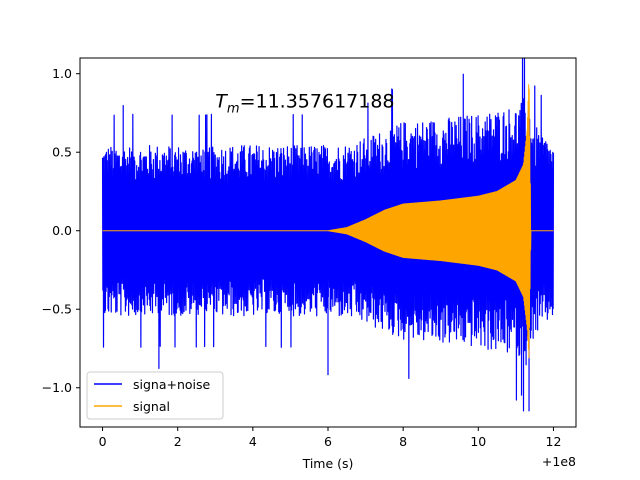 The width and height of the screenshot is (640, 480). I want to click on x-axis-offset-label: +1e8, so click(559, 461).